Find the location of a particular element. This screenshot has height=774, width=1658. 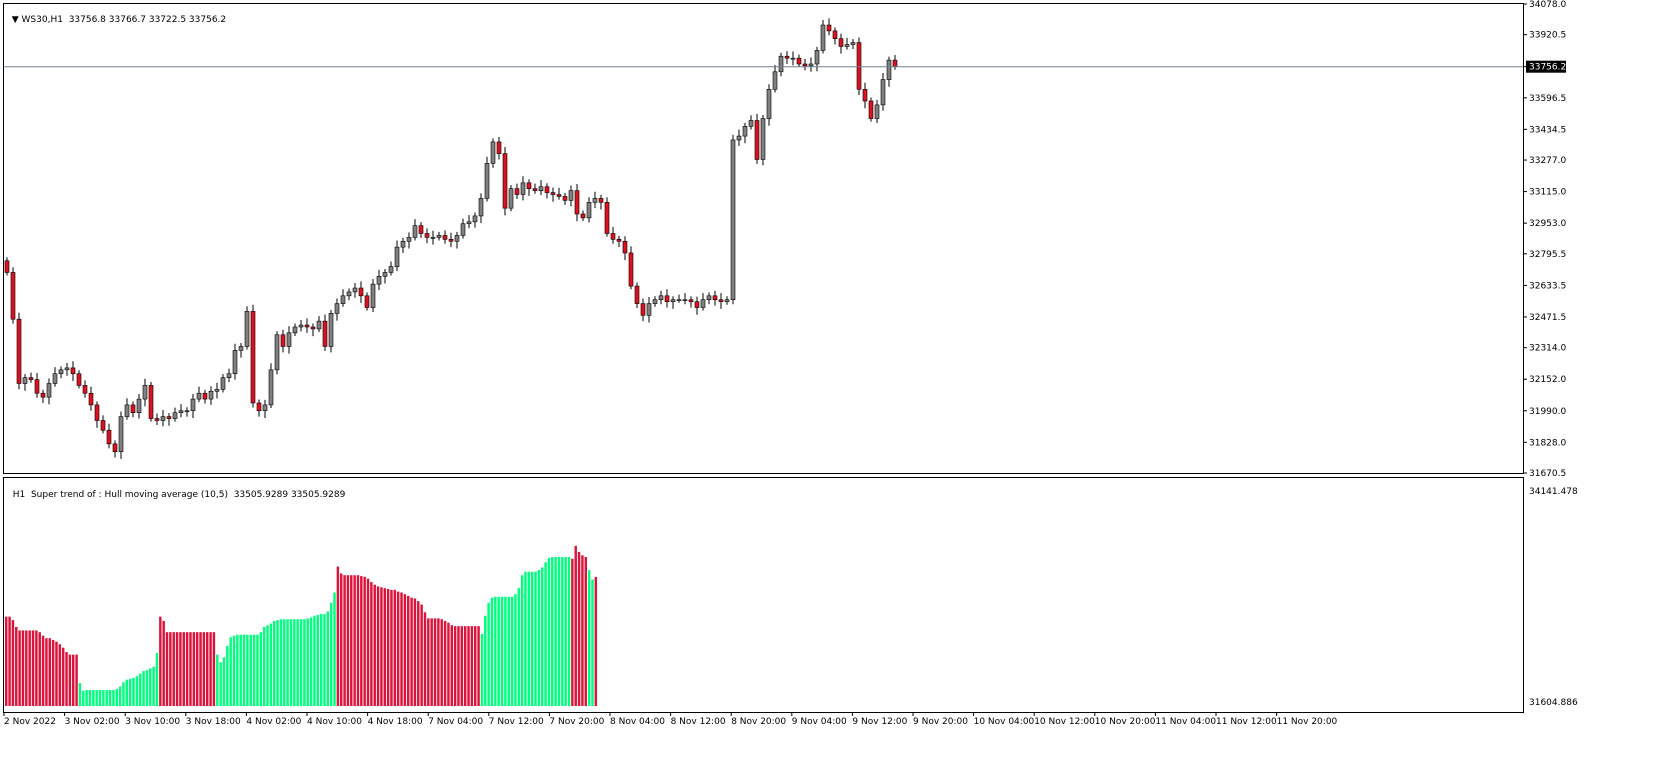

time-tick-label: 8 Nov 04:00 is located at coordinates (637, 722).